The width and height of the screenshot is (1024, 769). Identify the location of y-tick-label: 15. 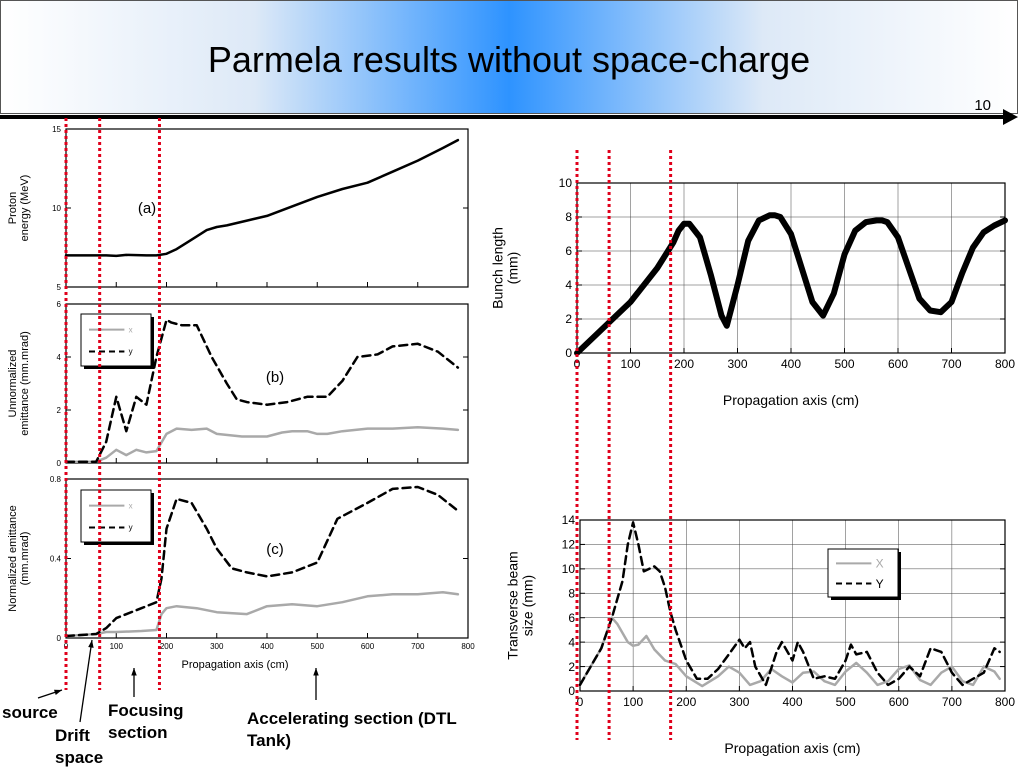
(56, 129).